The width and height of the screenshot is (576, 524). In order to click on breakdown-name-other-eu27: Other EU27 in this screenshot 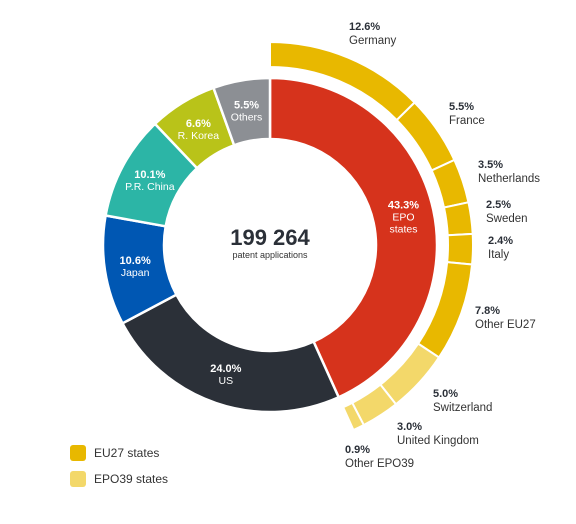, I will do `click(505, 325)`.